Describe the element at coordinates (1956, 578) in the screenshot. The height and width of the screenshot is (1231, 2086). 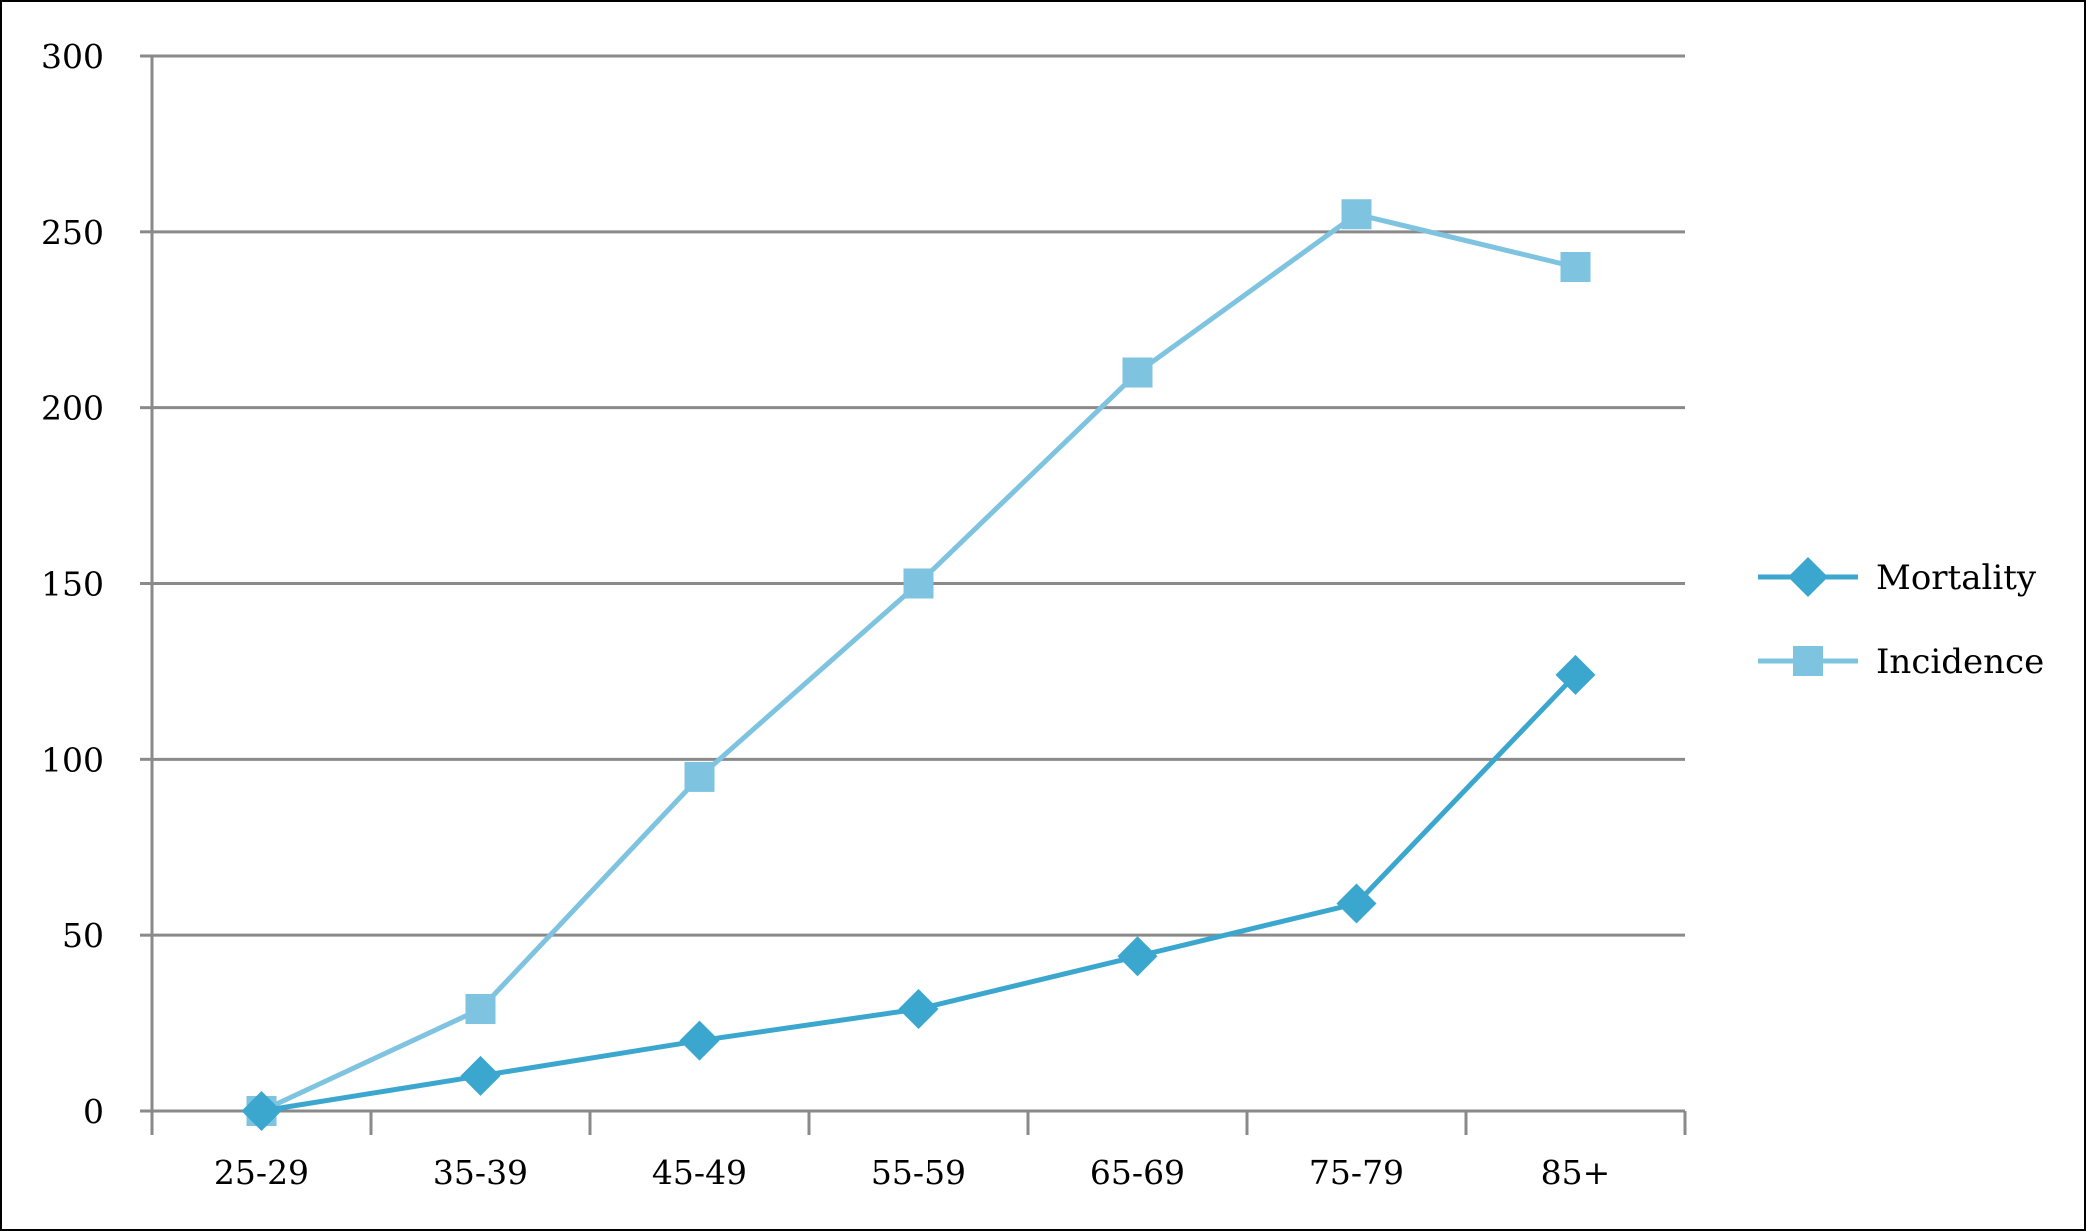
I see `legend-label: Mortality` at that location.